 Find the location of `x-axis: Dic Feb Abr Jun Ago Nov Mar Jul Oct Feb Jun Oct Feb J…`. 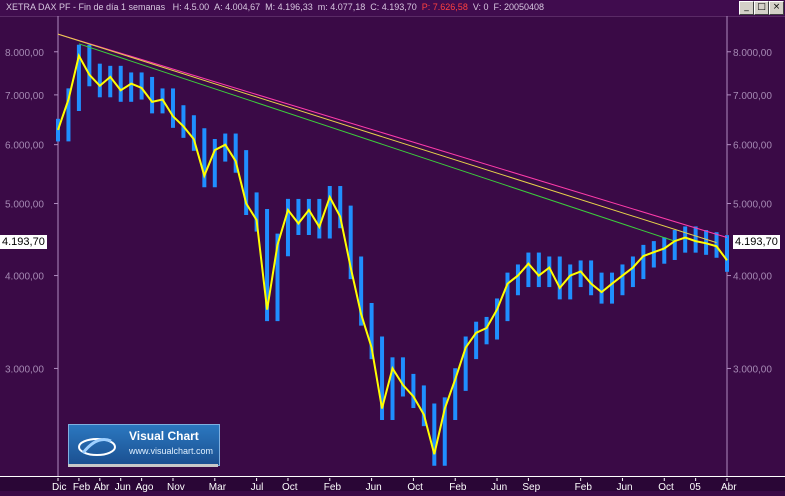

x-axis: Dic Feb Abr Jun Ago Nov Mar Jul Oct Feb Jun Oct Feb J… is located at coordinates (392, 484).